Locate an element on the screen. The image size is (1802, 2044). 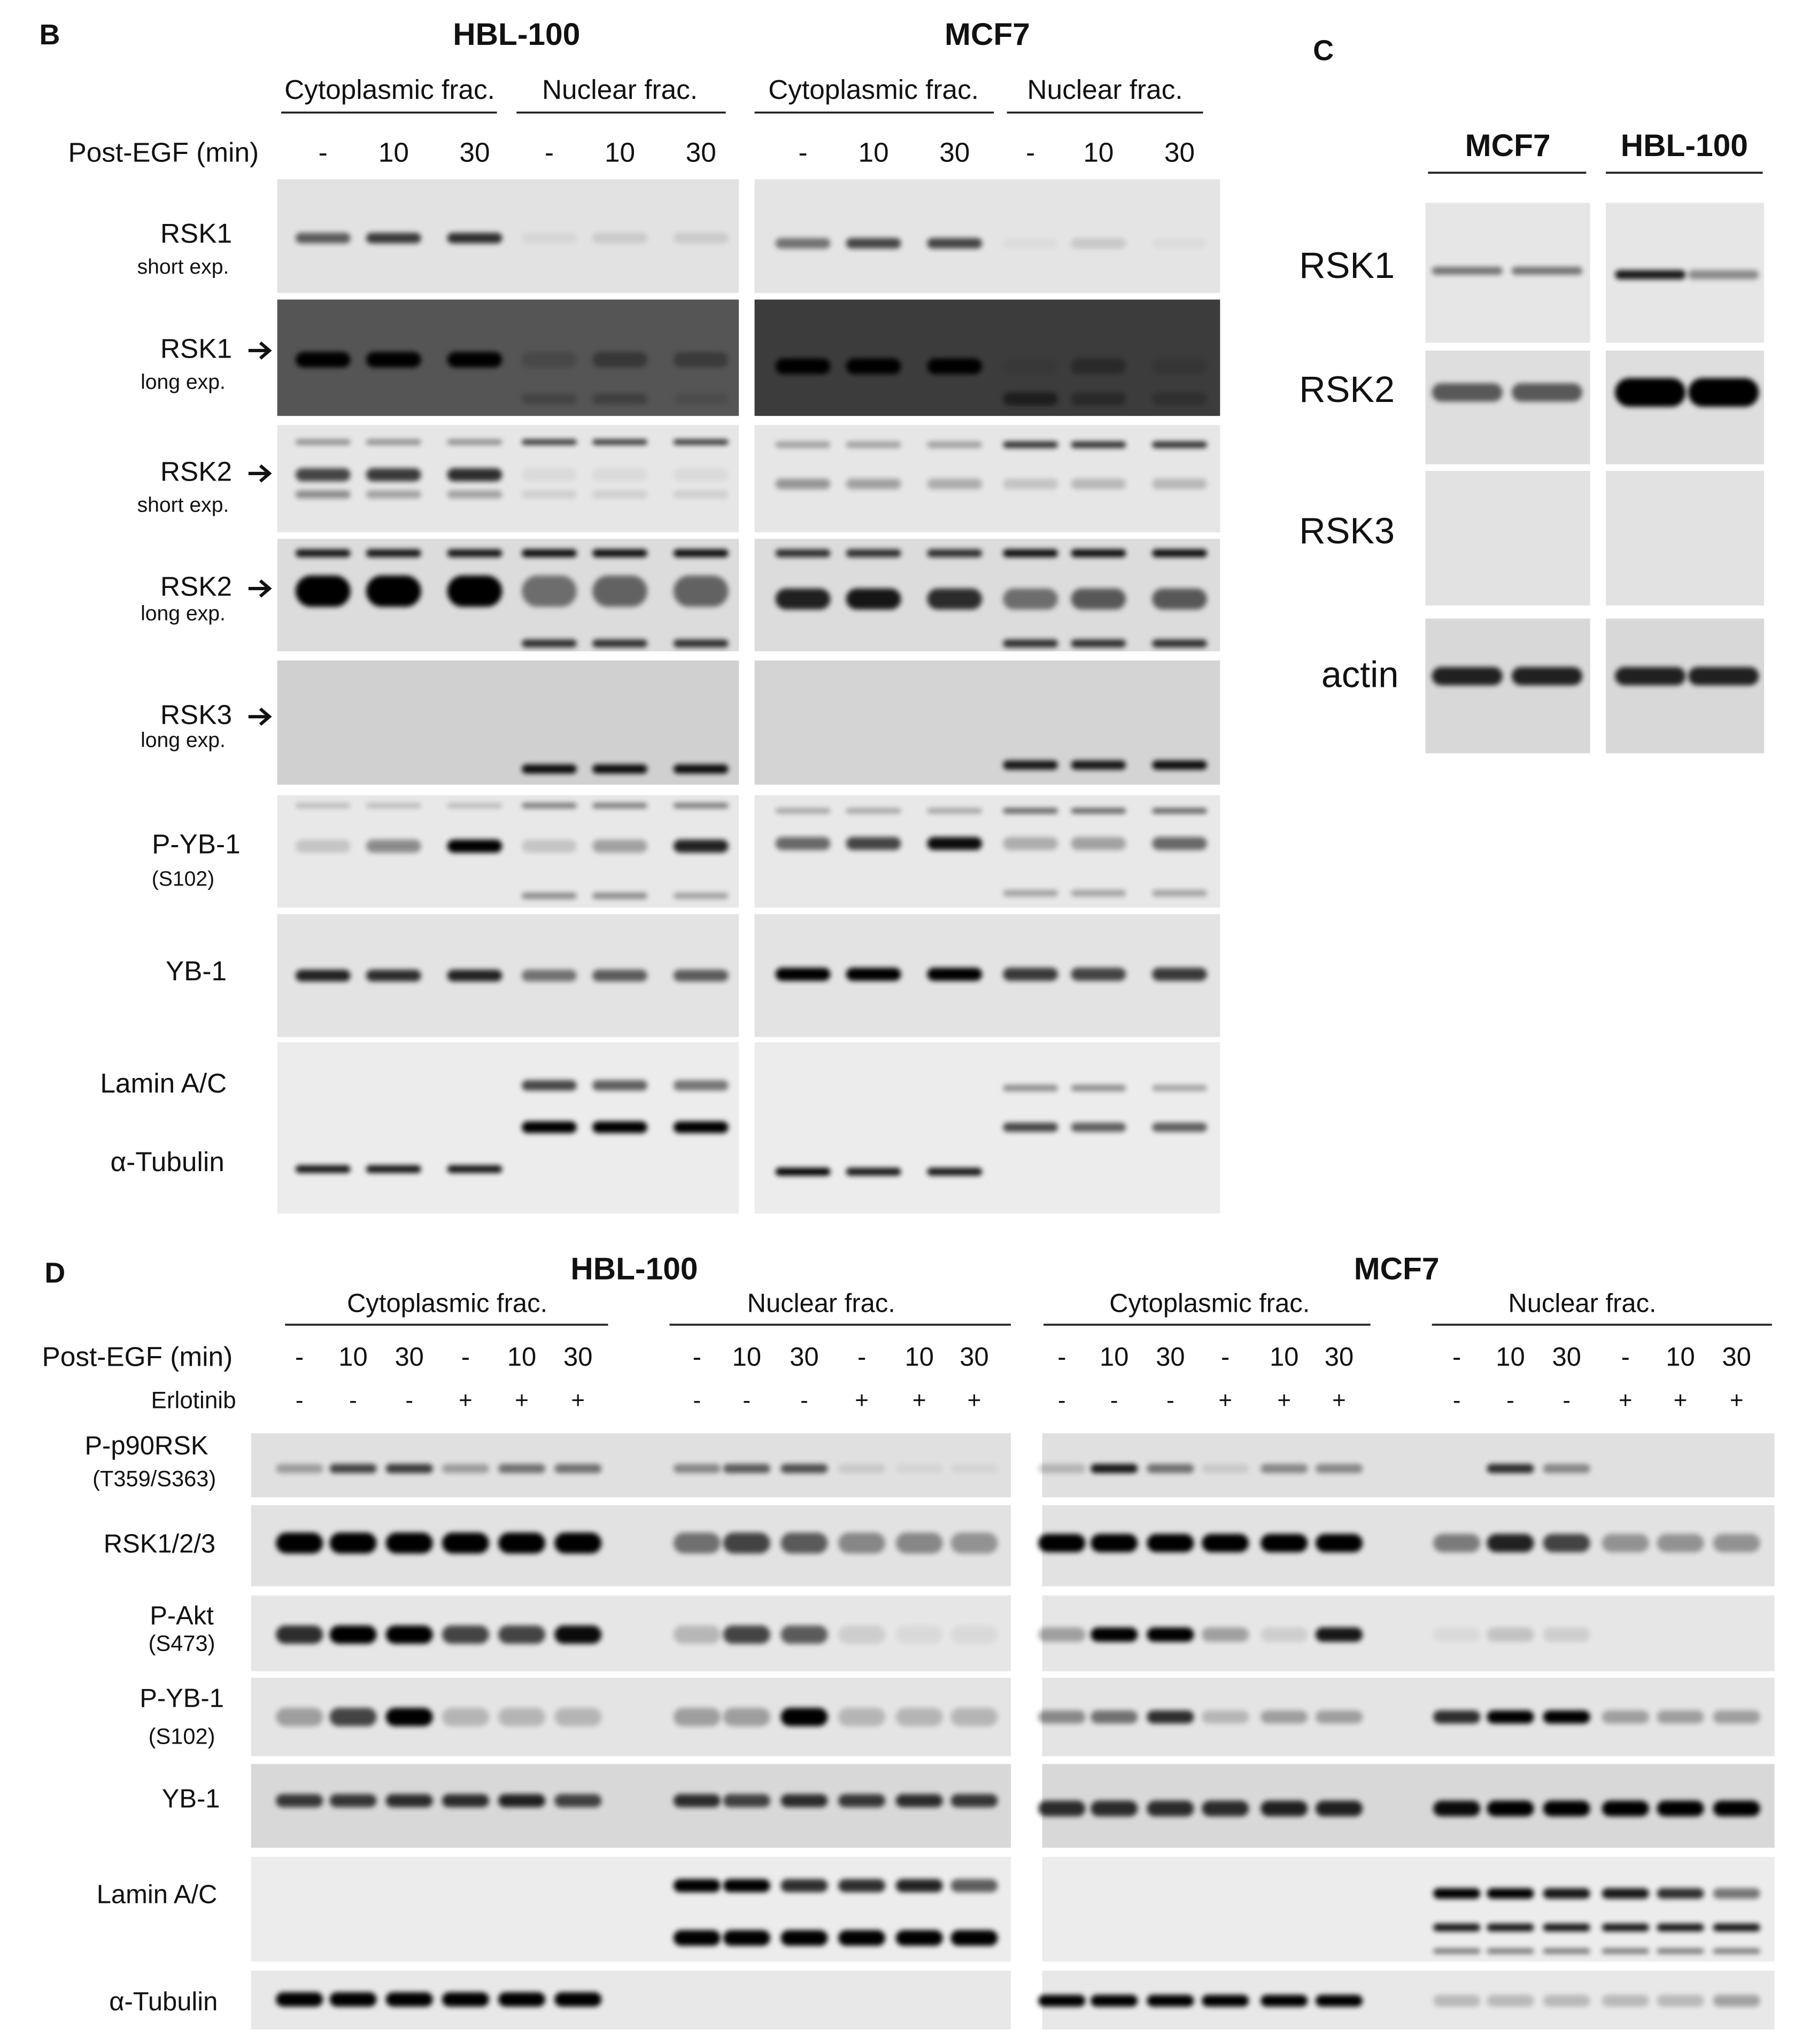
label: Lamin A/C is located at coordinates (157, 1894).